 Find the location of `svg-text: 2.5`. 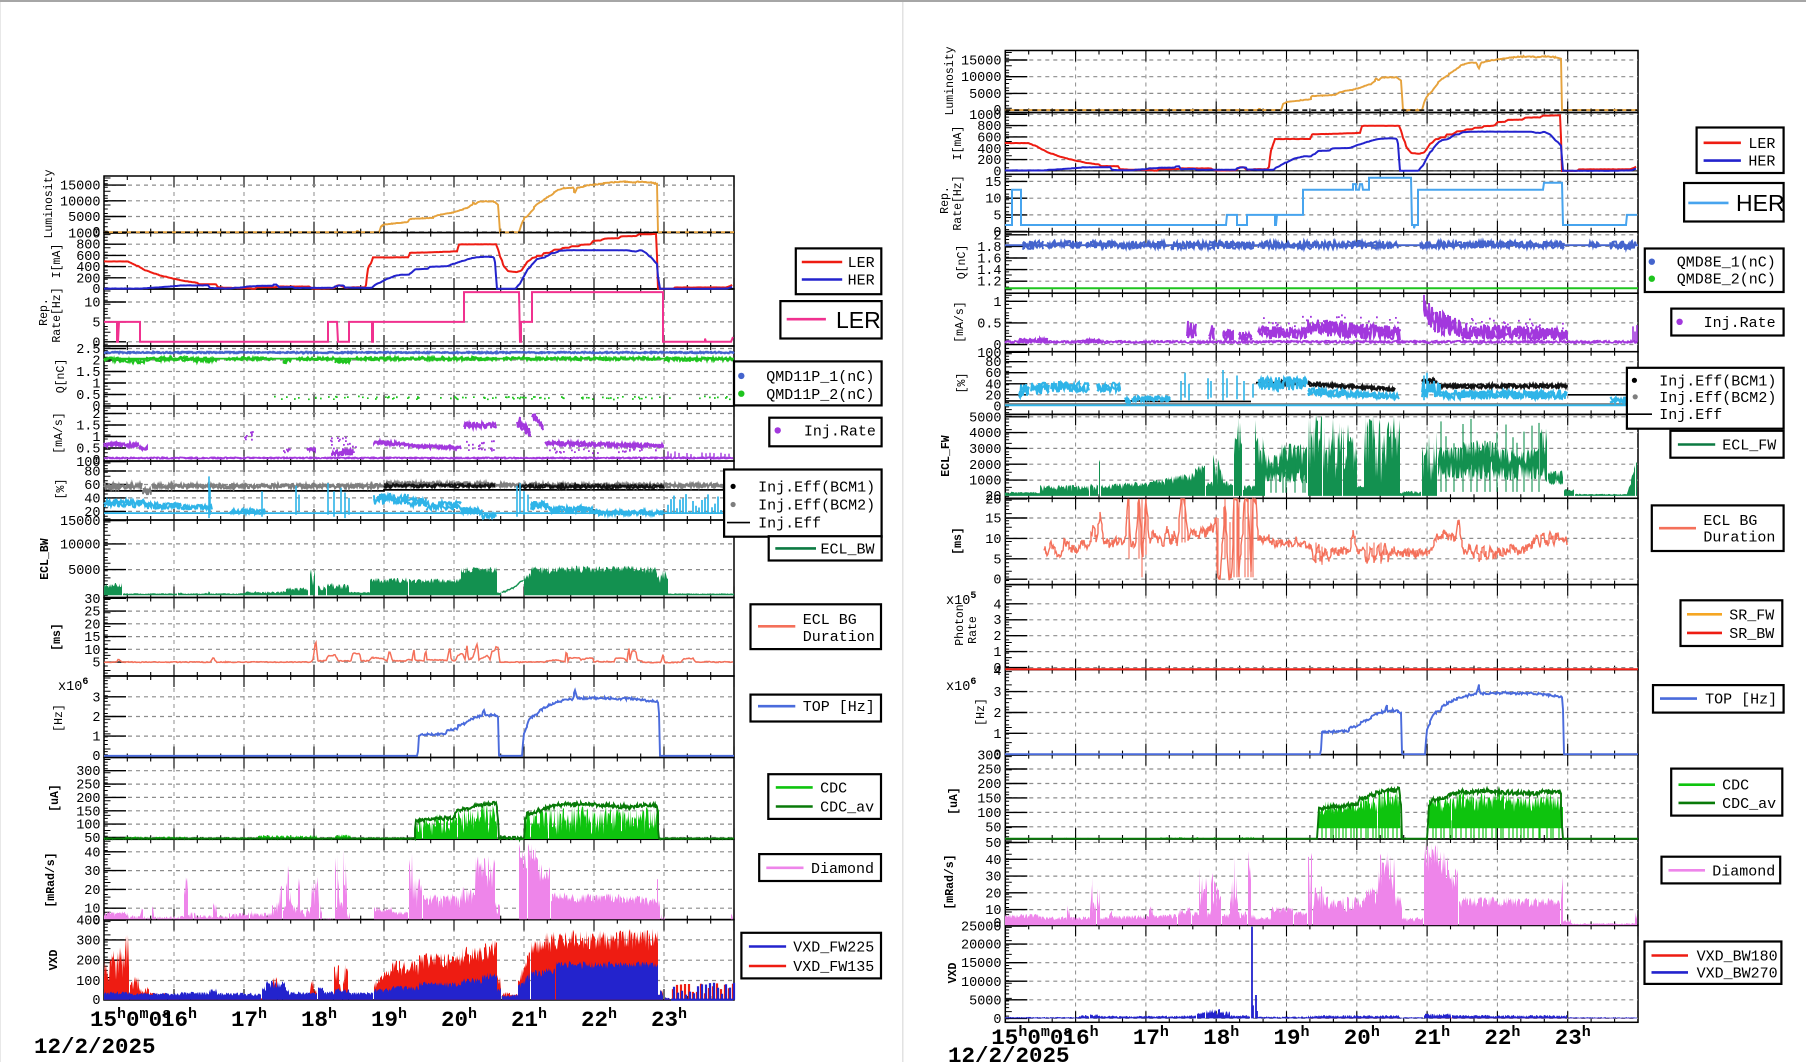

svg-text: 2.5 is located at coordinates (88, 350).